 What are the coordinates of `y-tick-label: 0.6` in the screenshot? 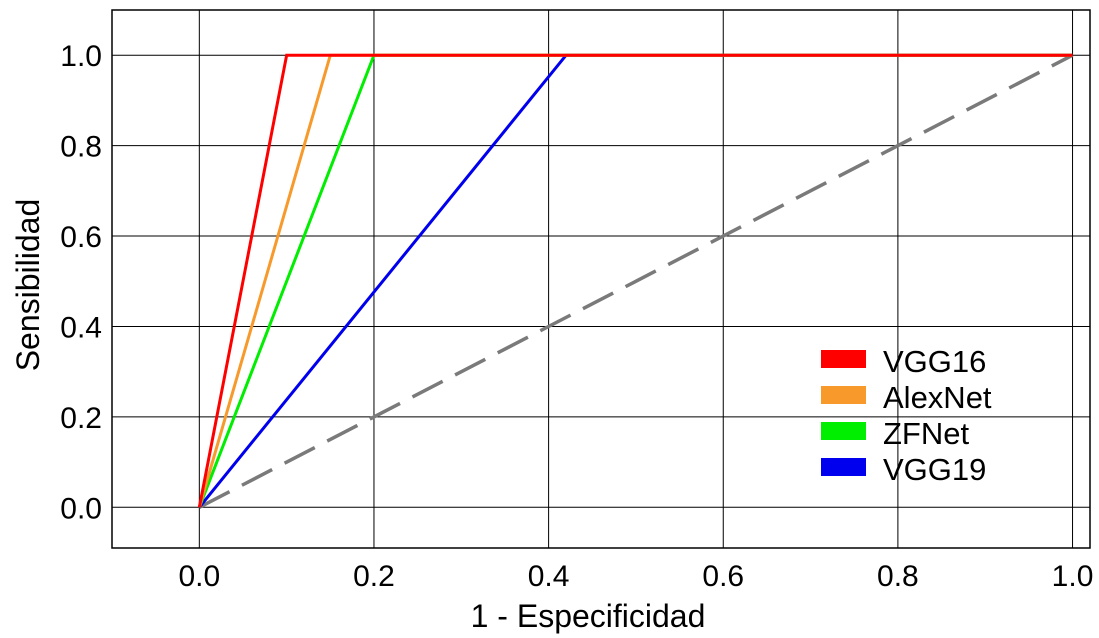 It's located at (81, 237).